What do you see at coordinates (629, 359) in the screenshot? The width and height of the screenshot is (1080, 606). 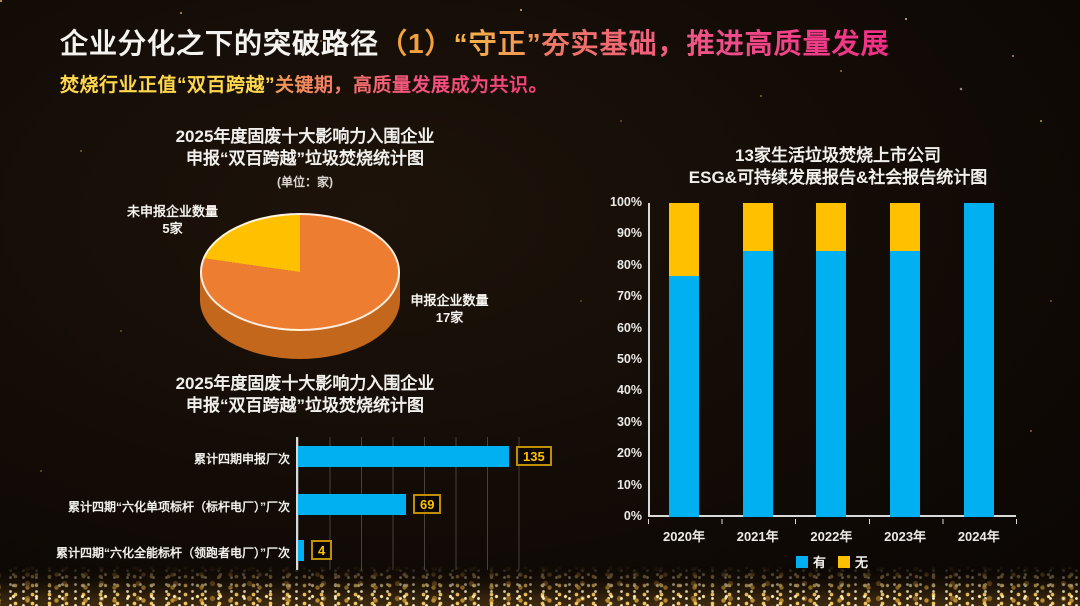 I see `stacked-y-tick-label: 50%` at bounding box center [629, 359].